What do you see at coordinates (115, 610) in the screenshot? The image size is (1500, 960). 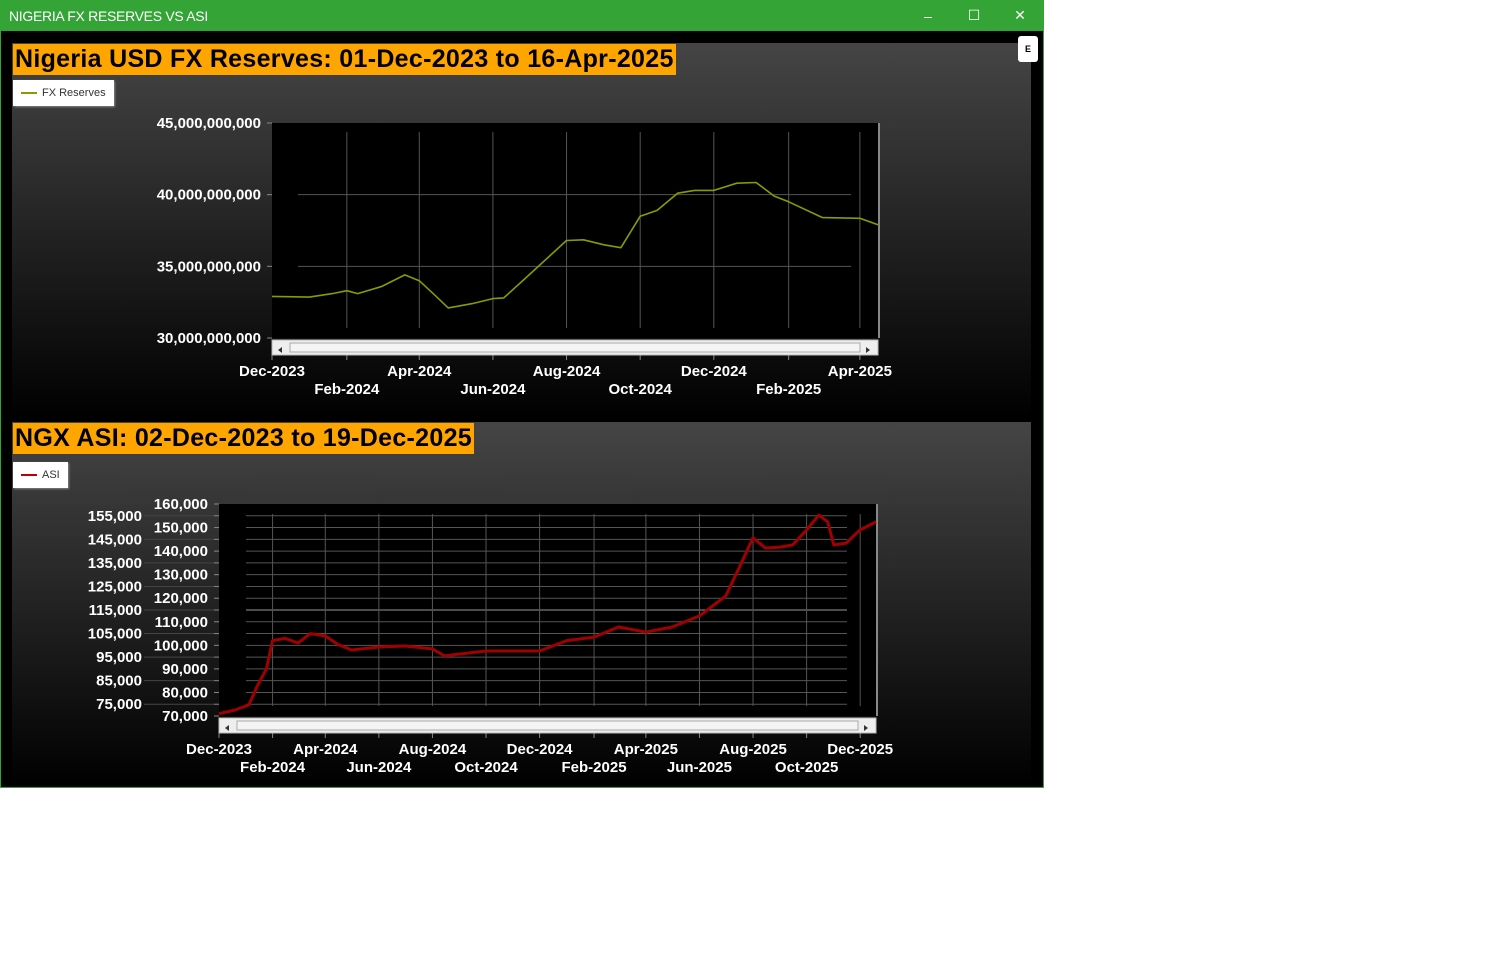 I see `y-tick-label: 115,000` at bounding box center [115, 610].